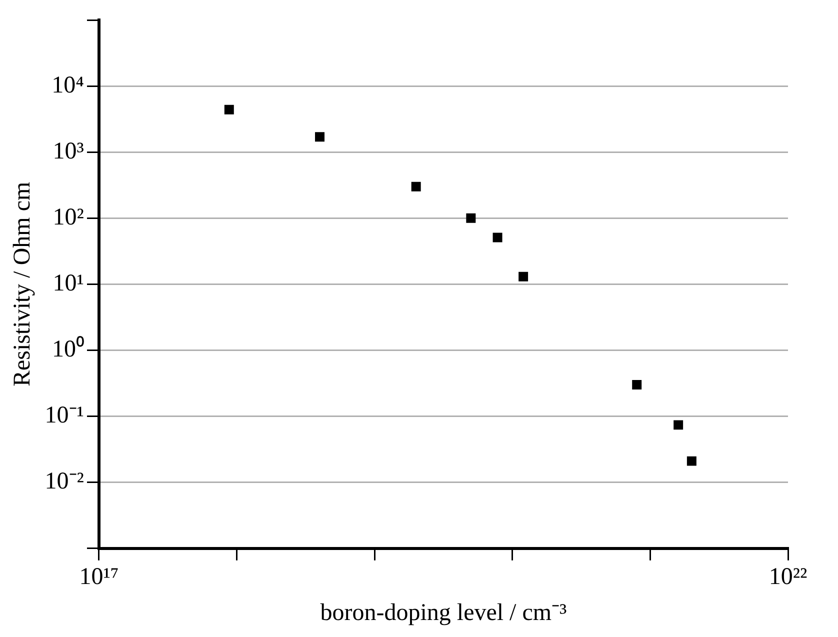  What do you see at coordinates (64, 481) in the screenshot?
I see `y-tick-label: 10⁻²` at bounding box center [64, 481].